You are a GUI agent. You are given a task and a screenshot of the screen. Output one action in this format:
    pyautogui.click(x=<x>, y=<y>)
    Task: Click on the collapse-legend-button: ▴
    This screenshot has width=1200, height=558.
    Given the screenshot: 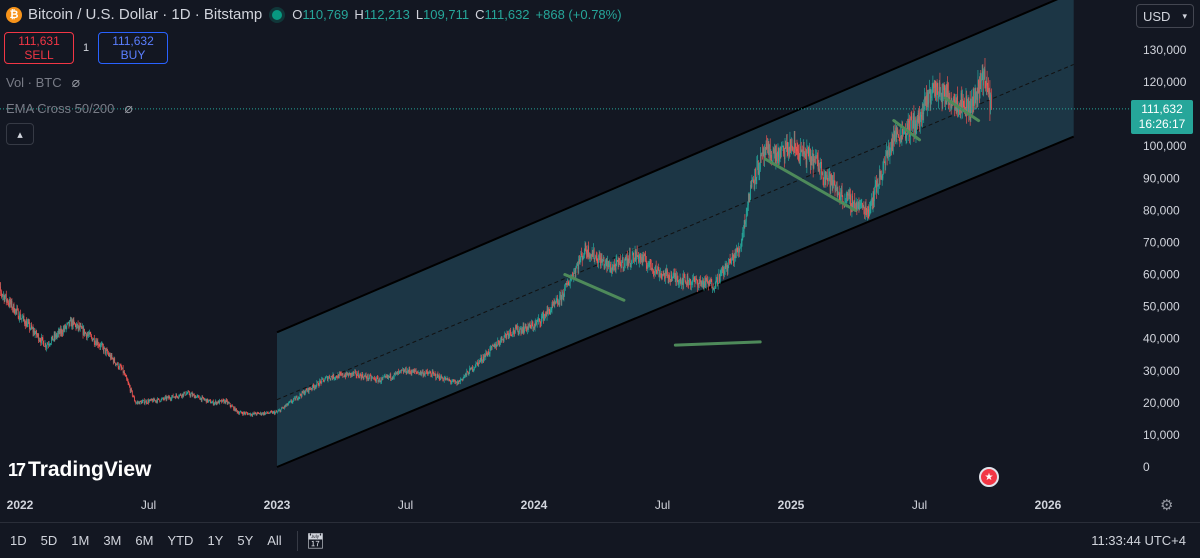 What is the action you would take?
    pyautogui.click(x=20, y=134)
    